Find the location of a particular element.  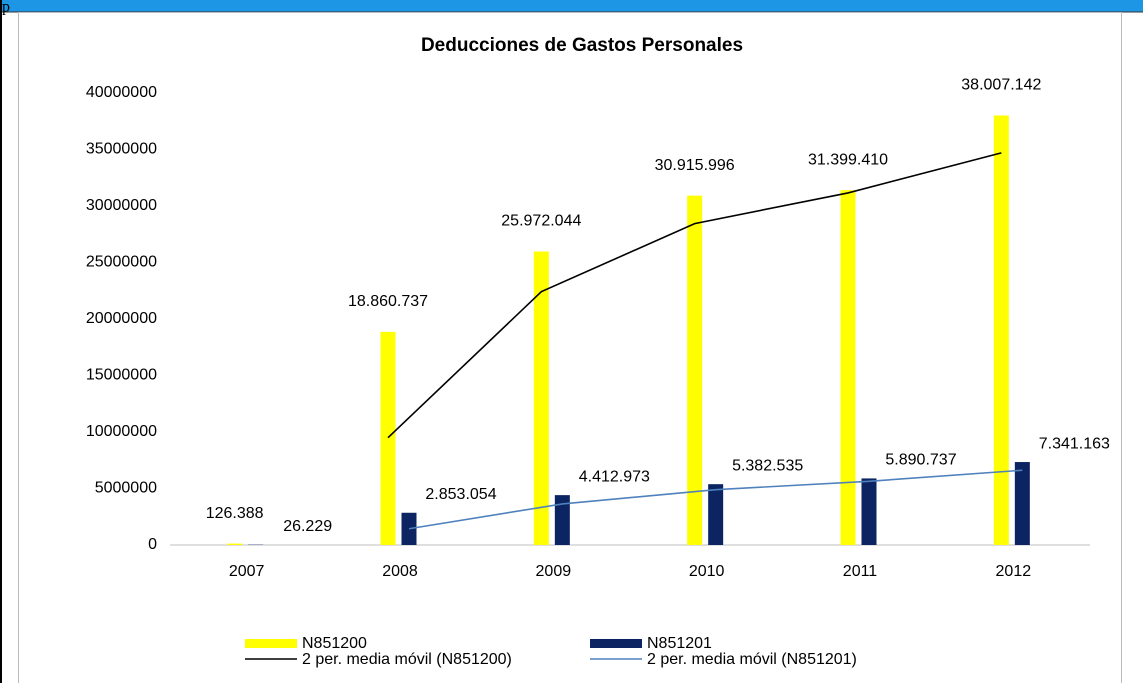

cut-label: p is located at coordinates (6, 8).